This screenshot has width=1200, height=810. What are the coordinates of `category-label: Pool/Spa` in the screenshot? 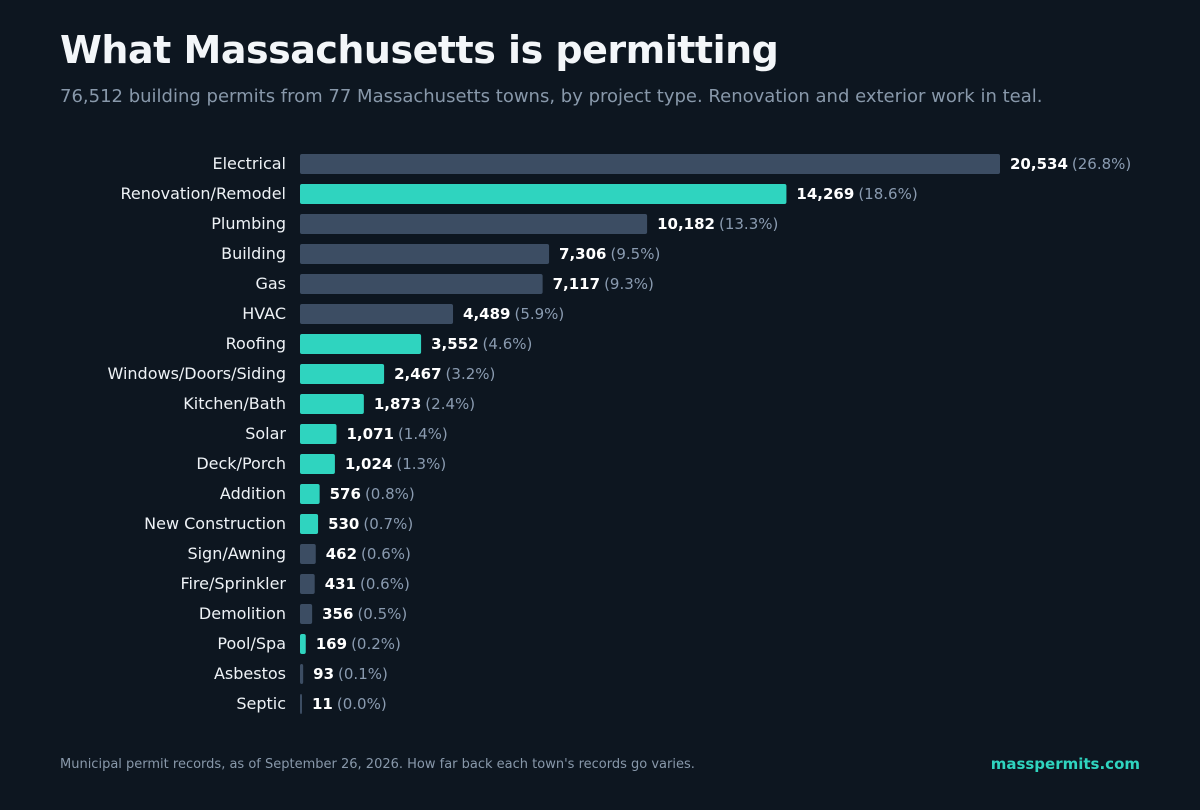 It's located at (251, 643).